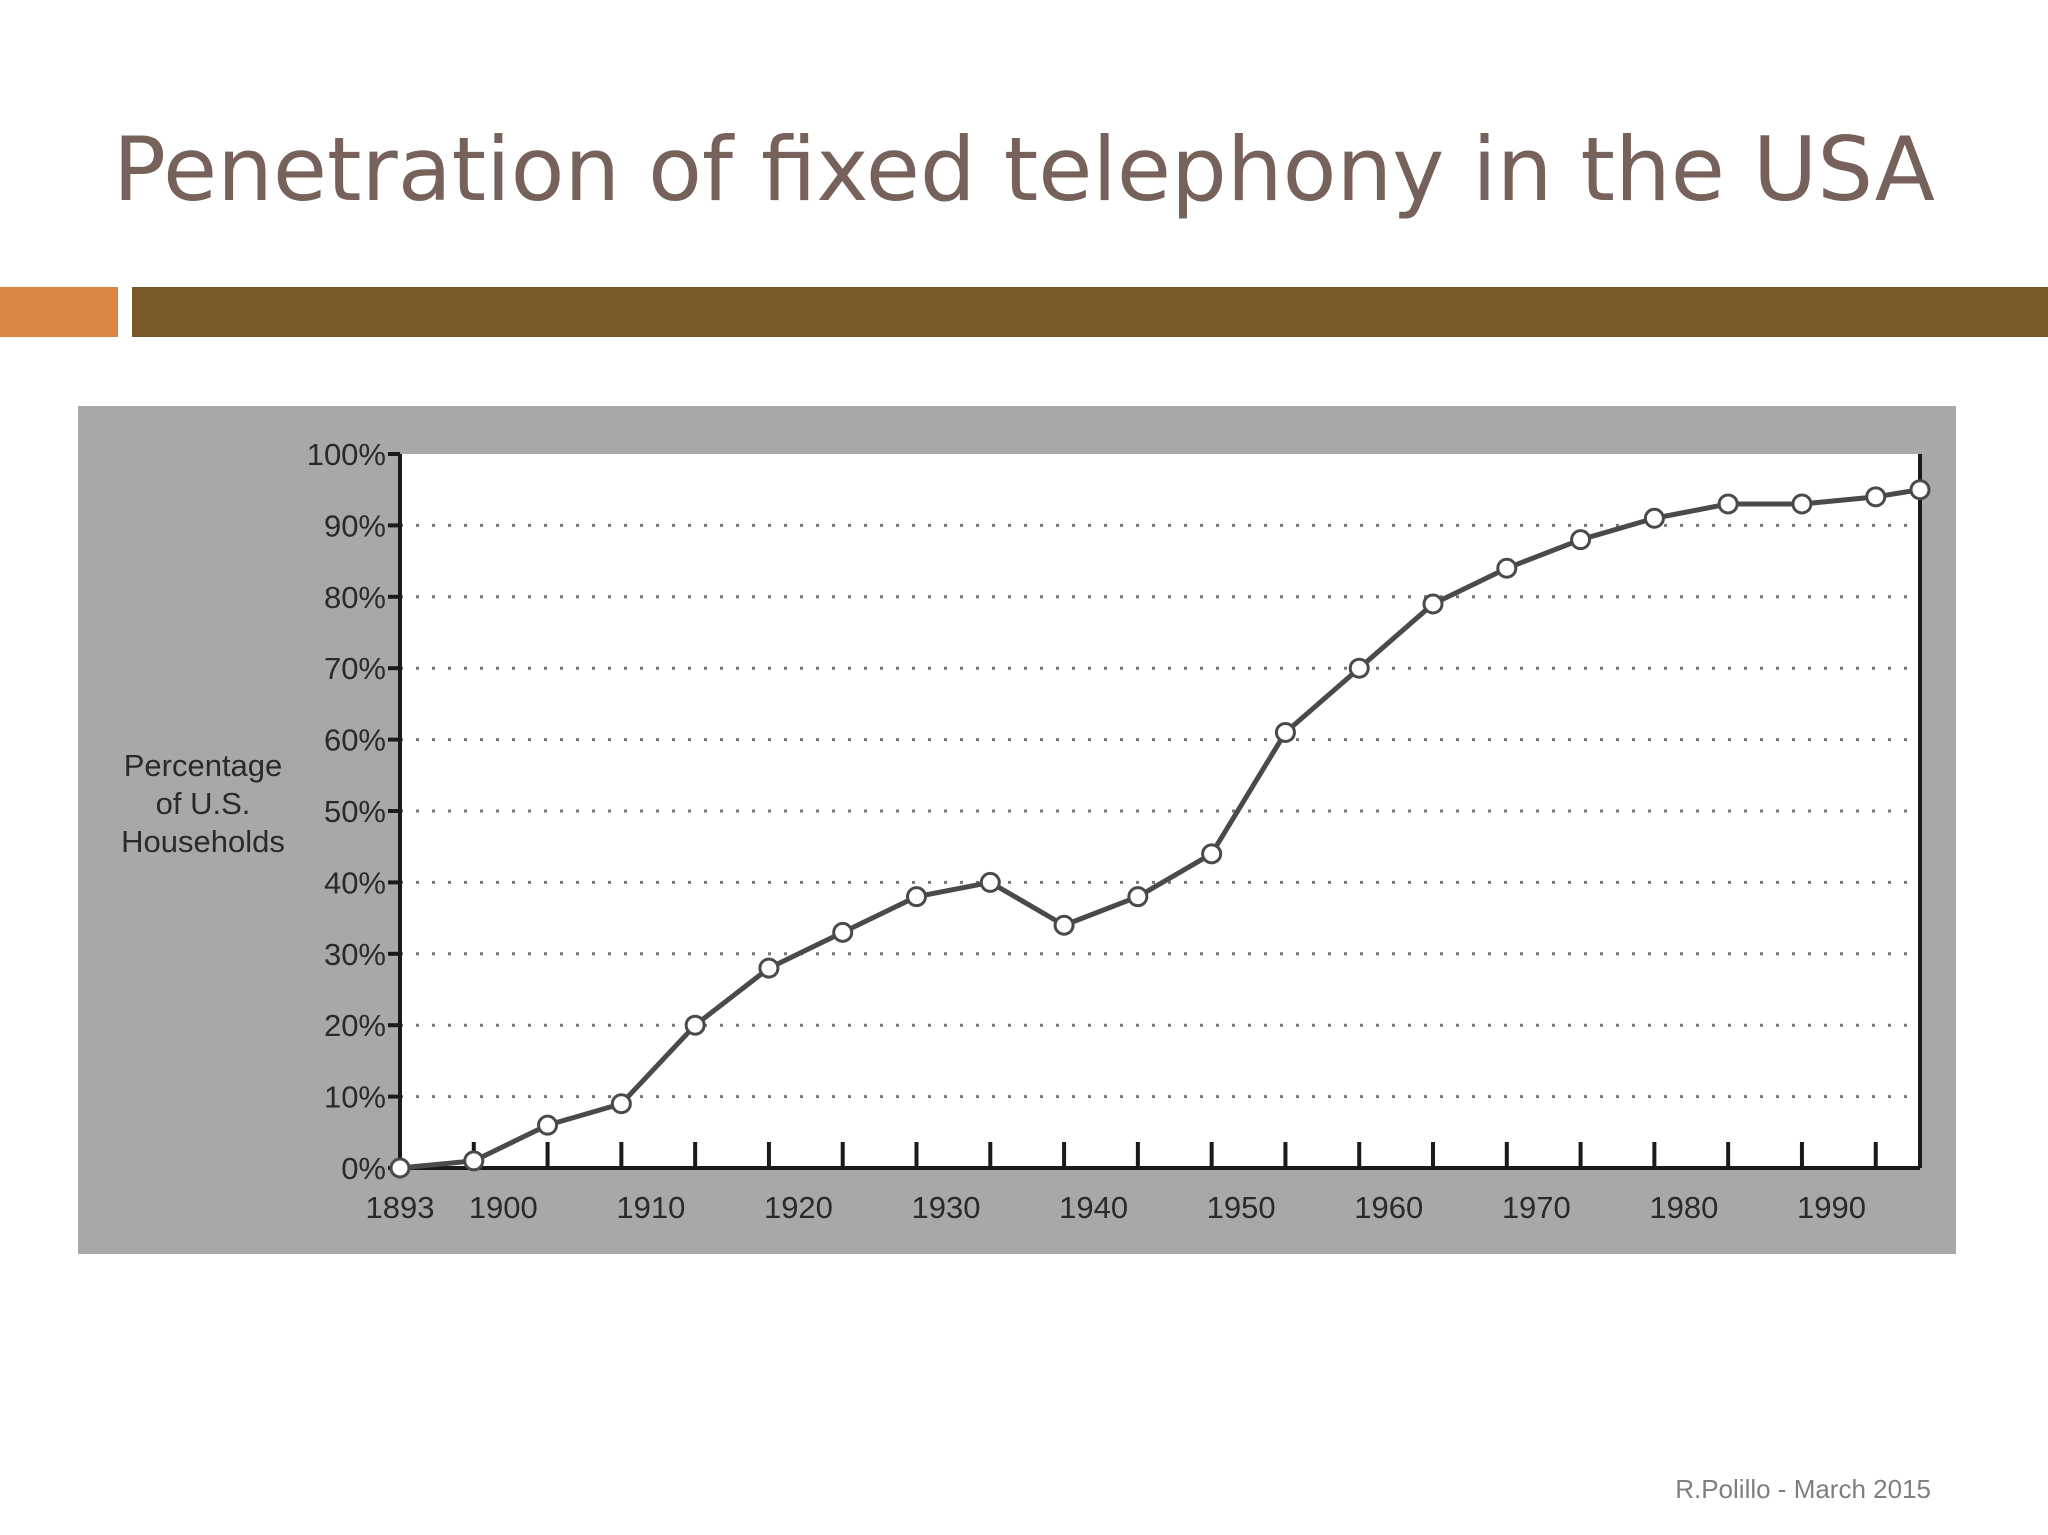  Describe the element at coordinates (355, 882) in the screenshot. I see `y-tick-label: 40%` at that location.